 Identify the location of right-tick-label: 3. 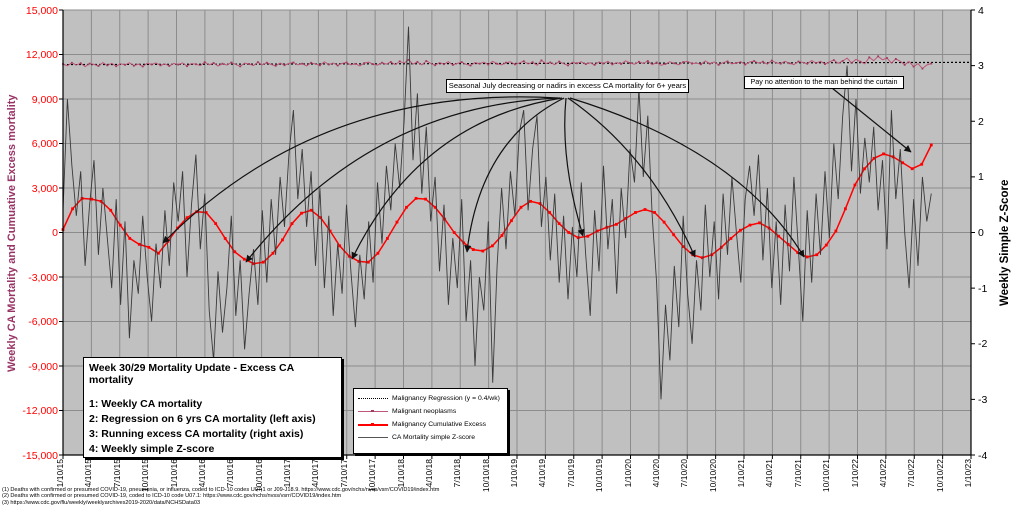
(981, 66).